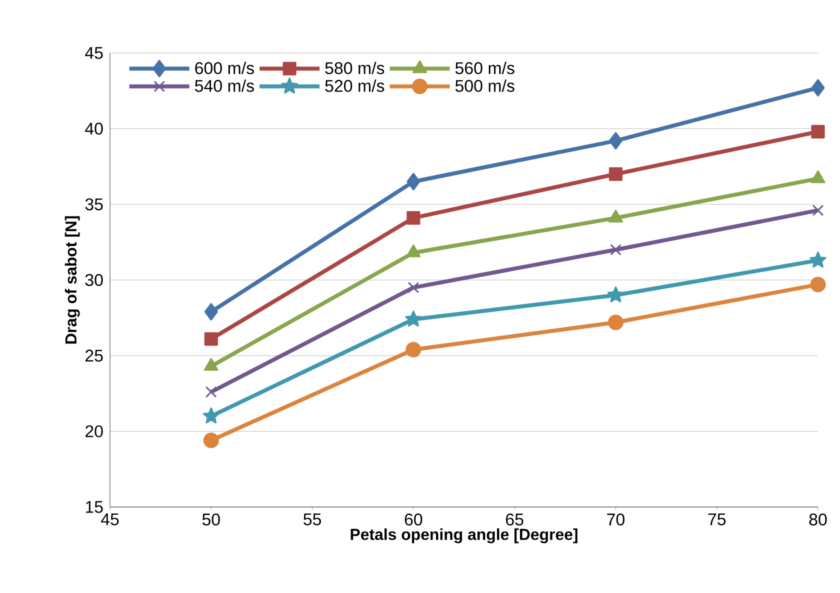 This screenshot has width=840, height=593. What do you see at coordinates (72, 280) in the screenshot?
I see `y-axis-title: Drag of sabot [N]` at bounding box center [72, 280].